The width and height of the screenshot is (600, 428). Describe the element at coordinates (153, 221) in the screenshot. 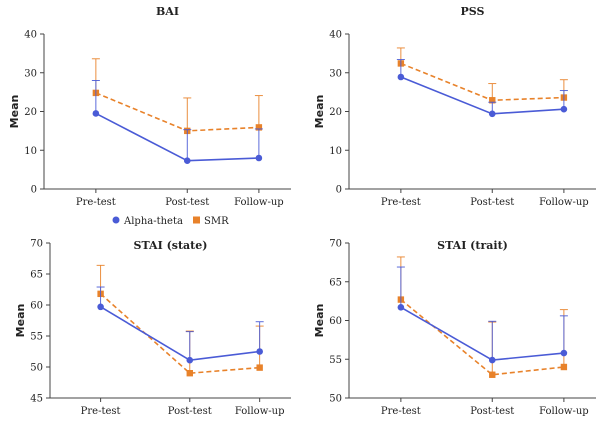

I see `legend-alpha-label: Alpha-theta` at that location.